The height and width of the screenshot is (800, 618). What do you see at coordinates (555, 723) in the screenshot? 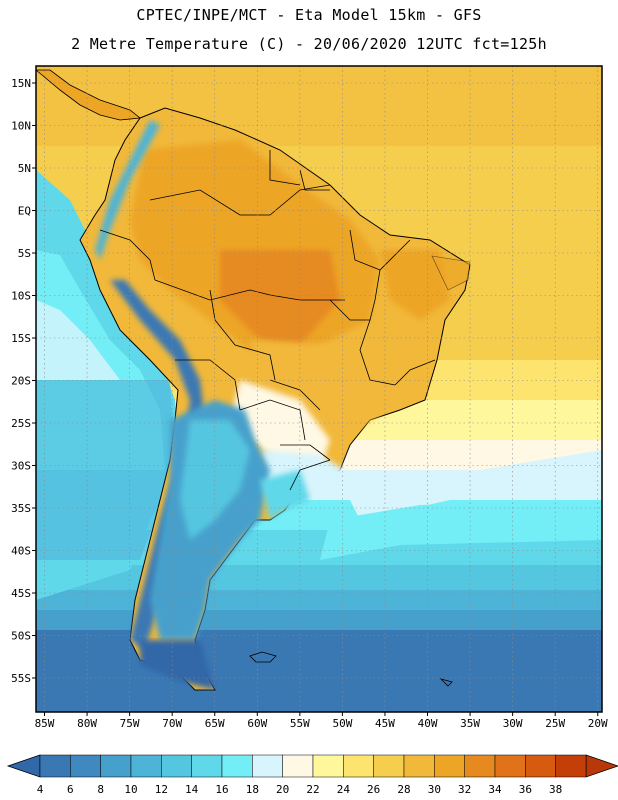
I see `lon-tick-label: 25W` at bounding box center [555, 723].